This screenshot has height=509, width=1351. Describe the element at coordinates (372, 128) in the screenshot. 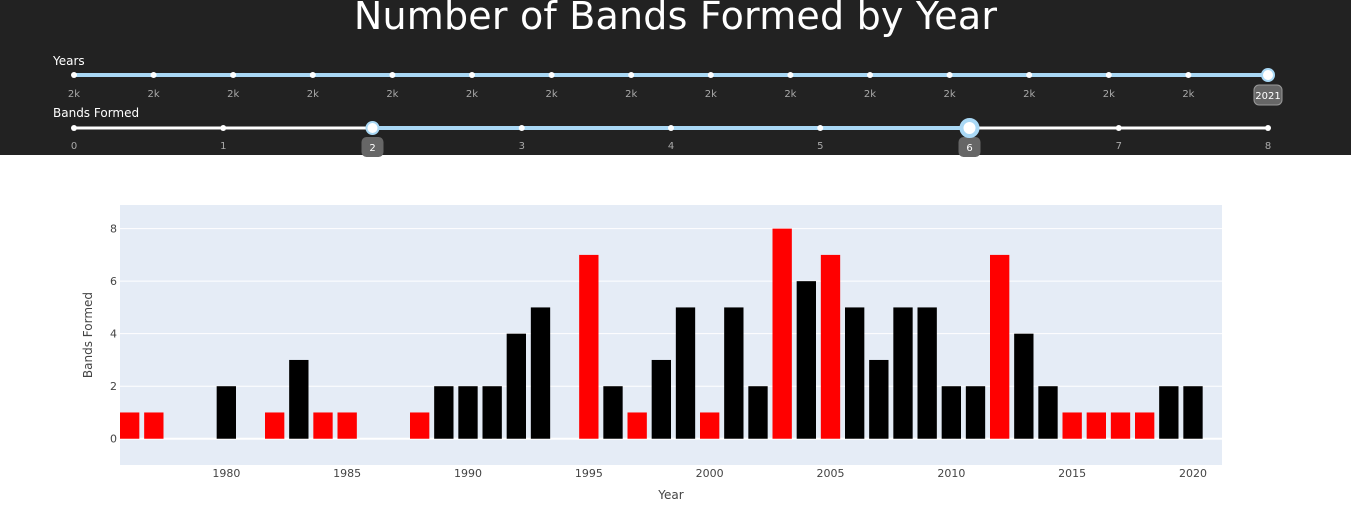

I see `bands-low-handle` at that location.